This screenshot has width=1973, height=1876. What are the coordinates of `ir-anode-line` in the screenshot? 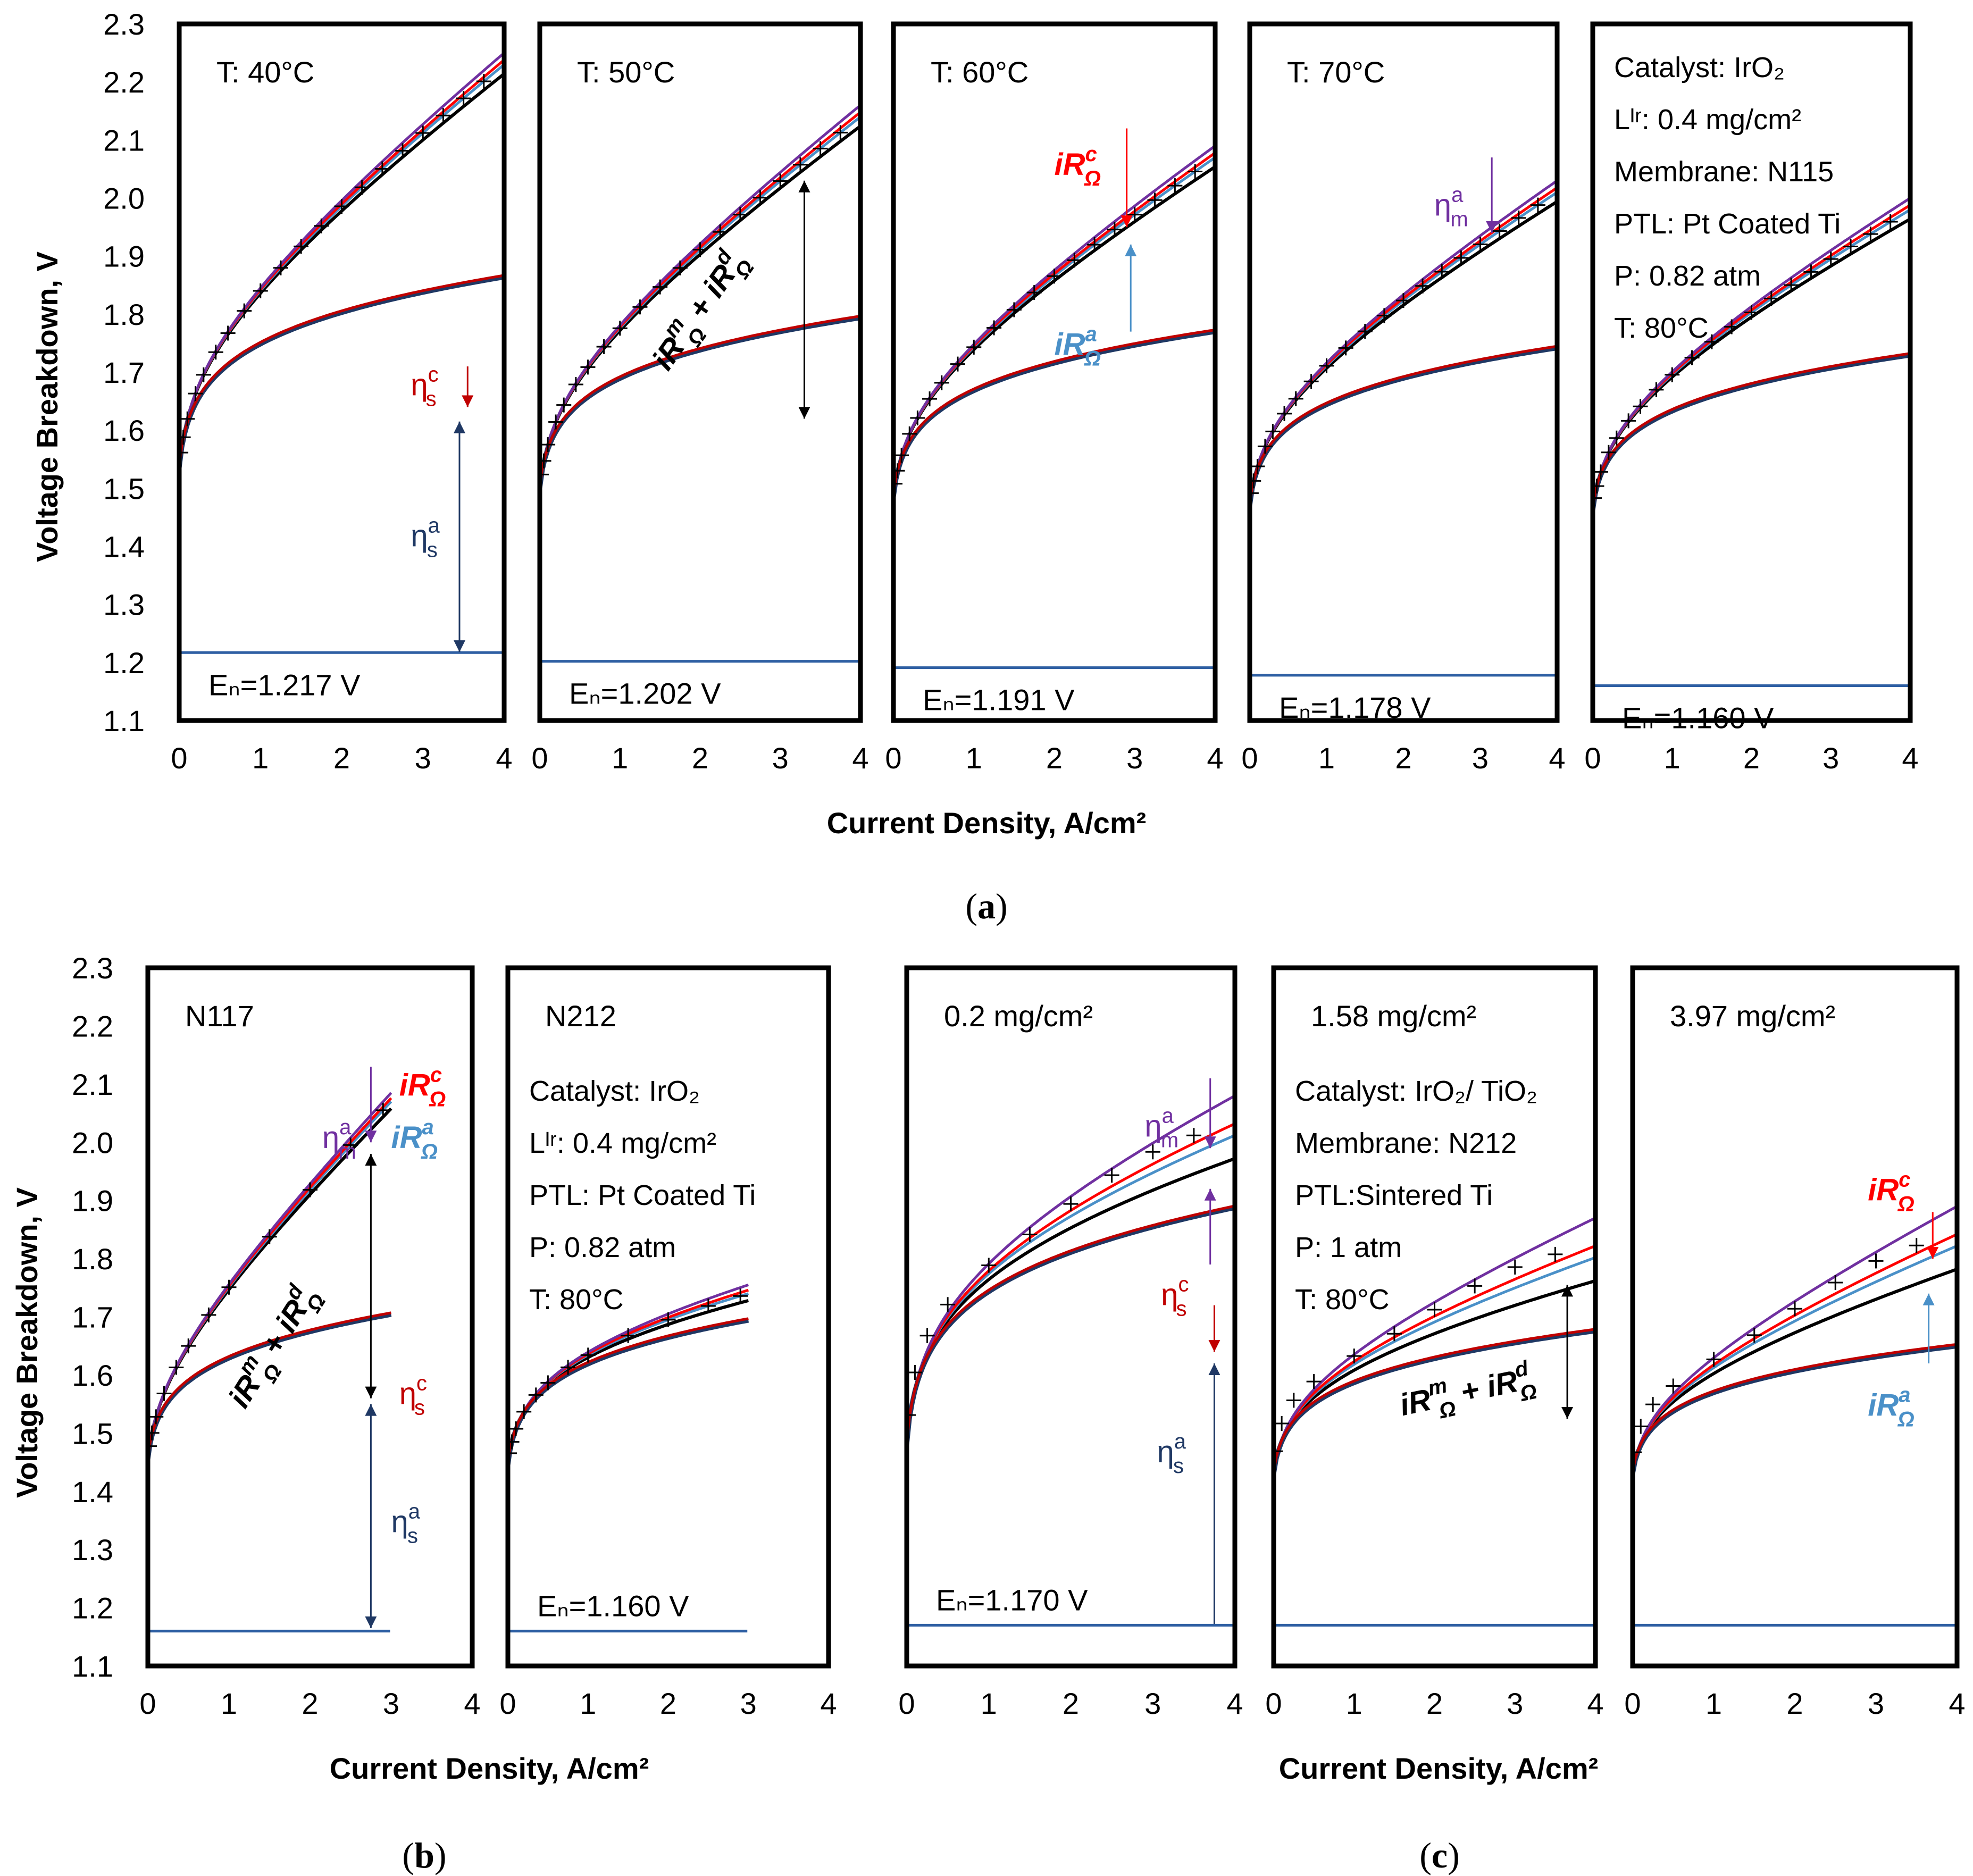 It's located at (1795, 1359).